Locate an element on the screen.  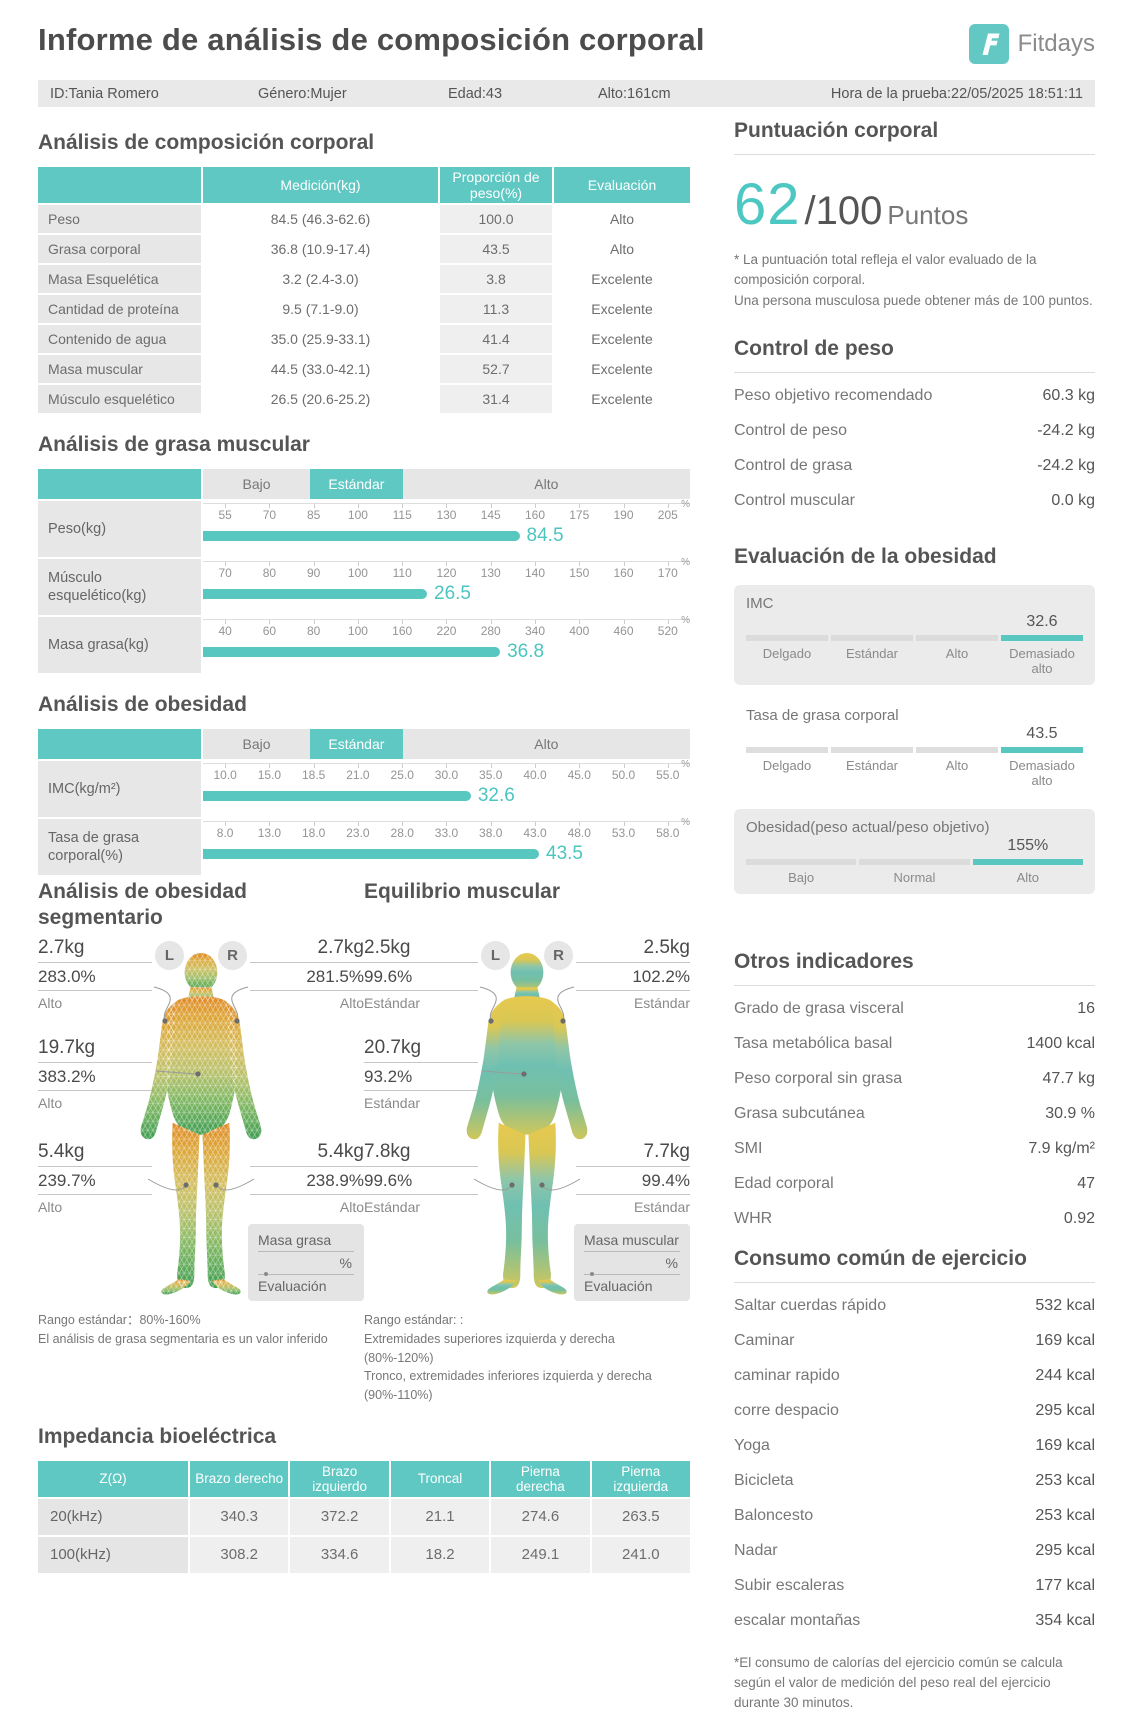
segment-label: Alto is located at coordinates (1028, 877).